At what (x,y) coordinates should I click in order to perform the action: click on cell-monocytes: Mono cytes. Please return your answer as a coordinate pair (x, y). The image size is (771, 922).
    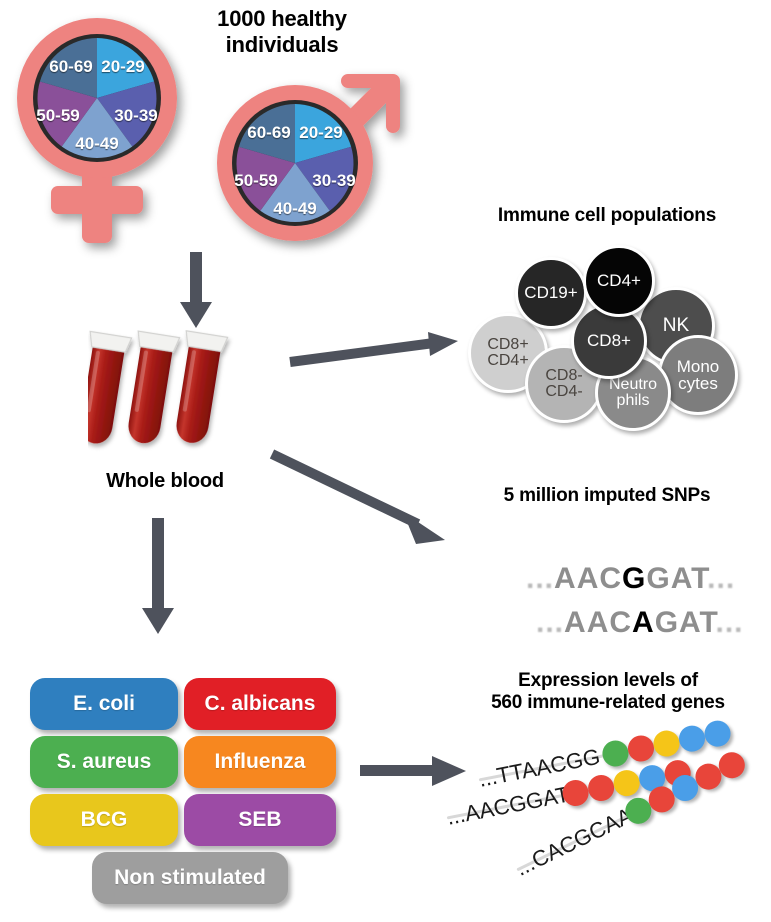
    Looking at the image, I should click on (698, 375).